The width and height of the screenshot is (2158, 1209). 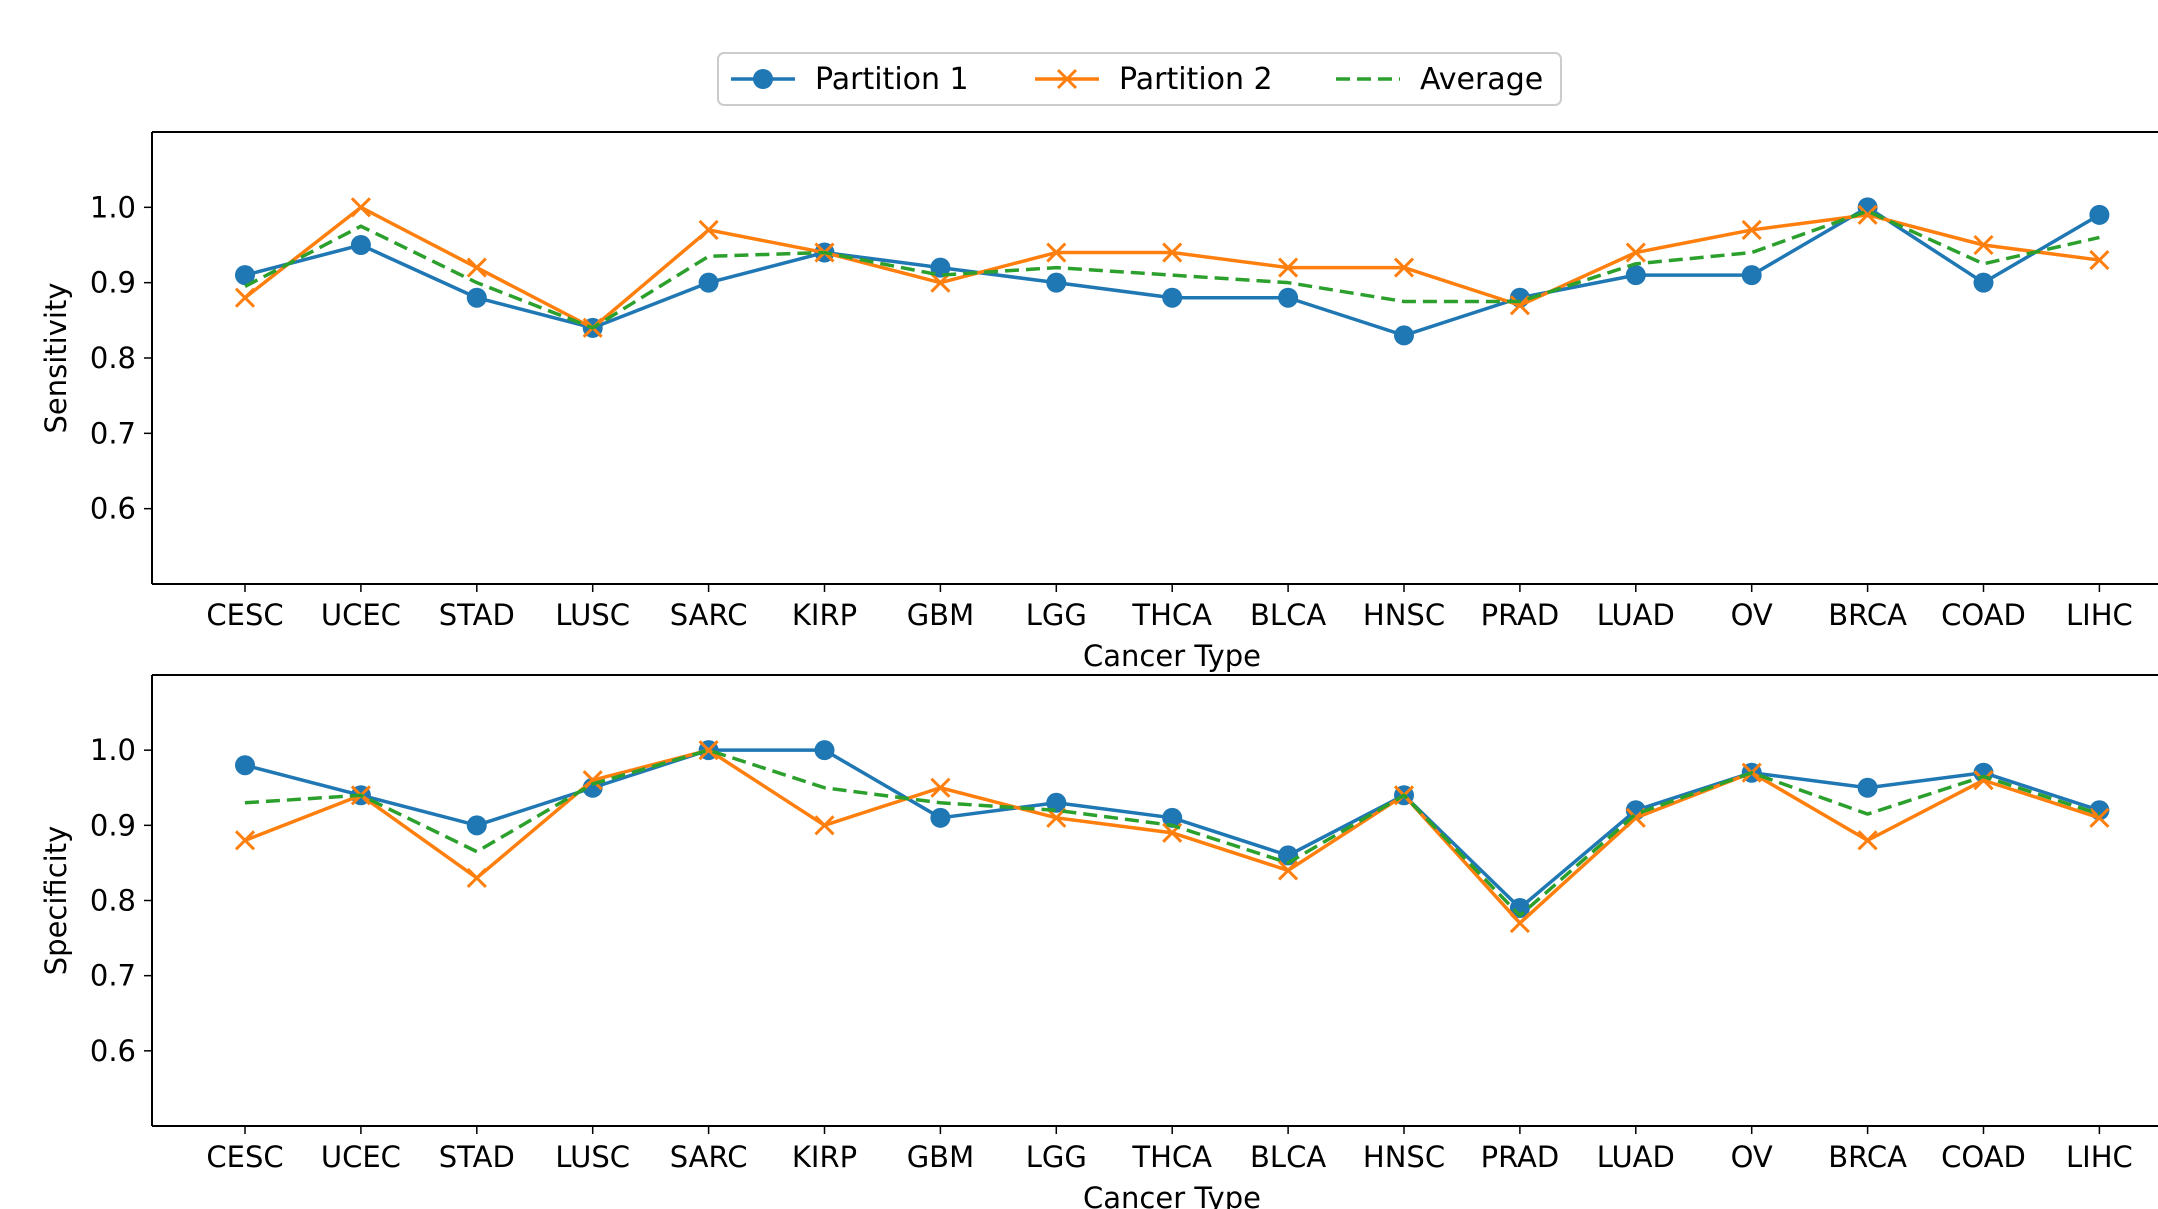 I want to click on y-axis-label: Specificity, so click(x=56, y=900).